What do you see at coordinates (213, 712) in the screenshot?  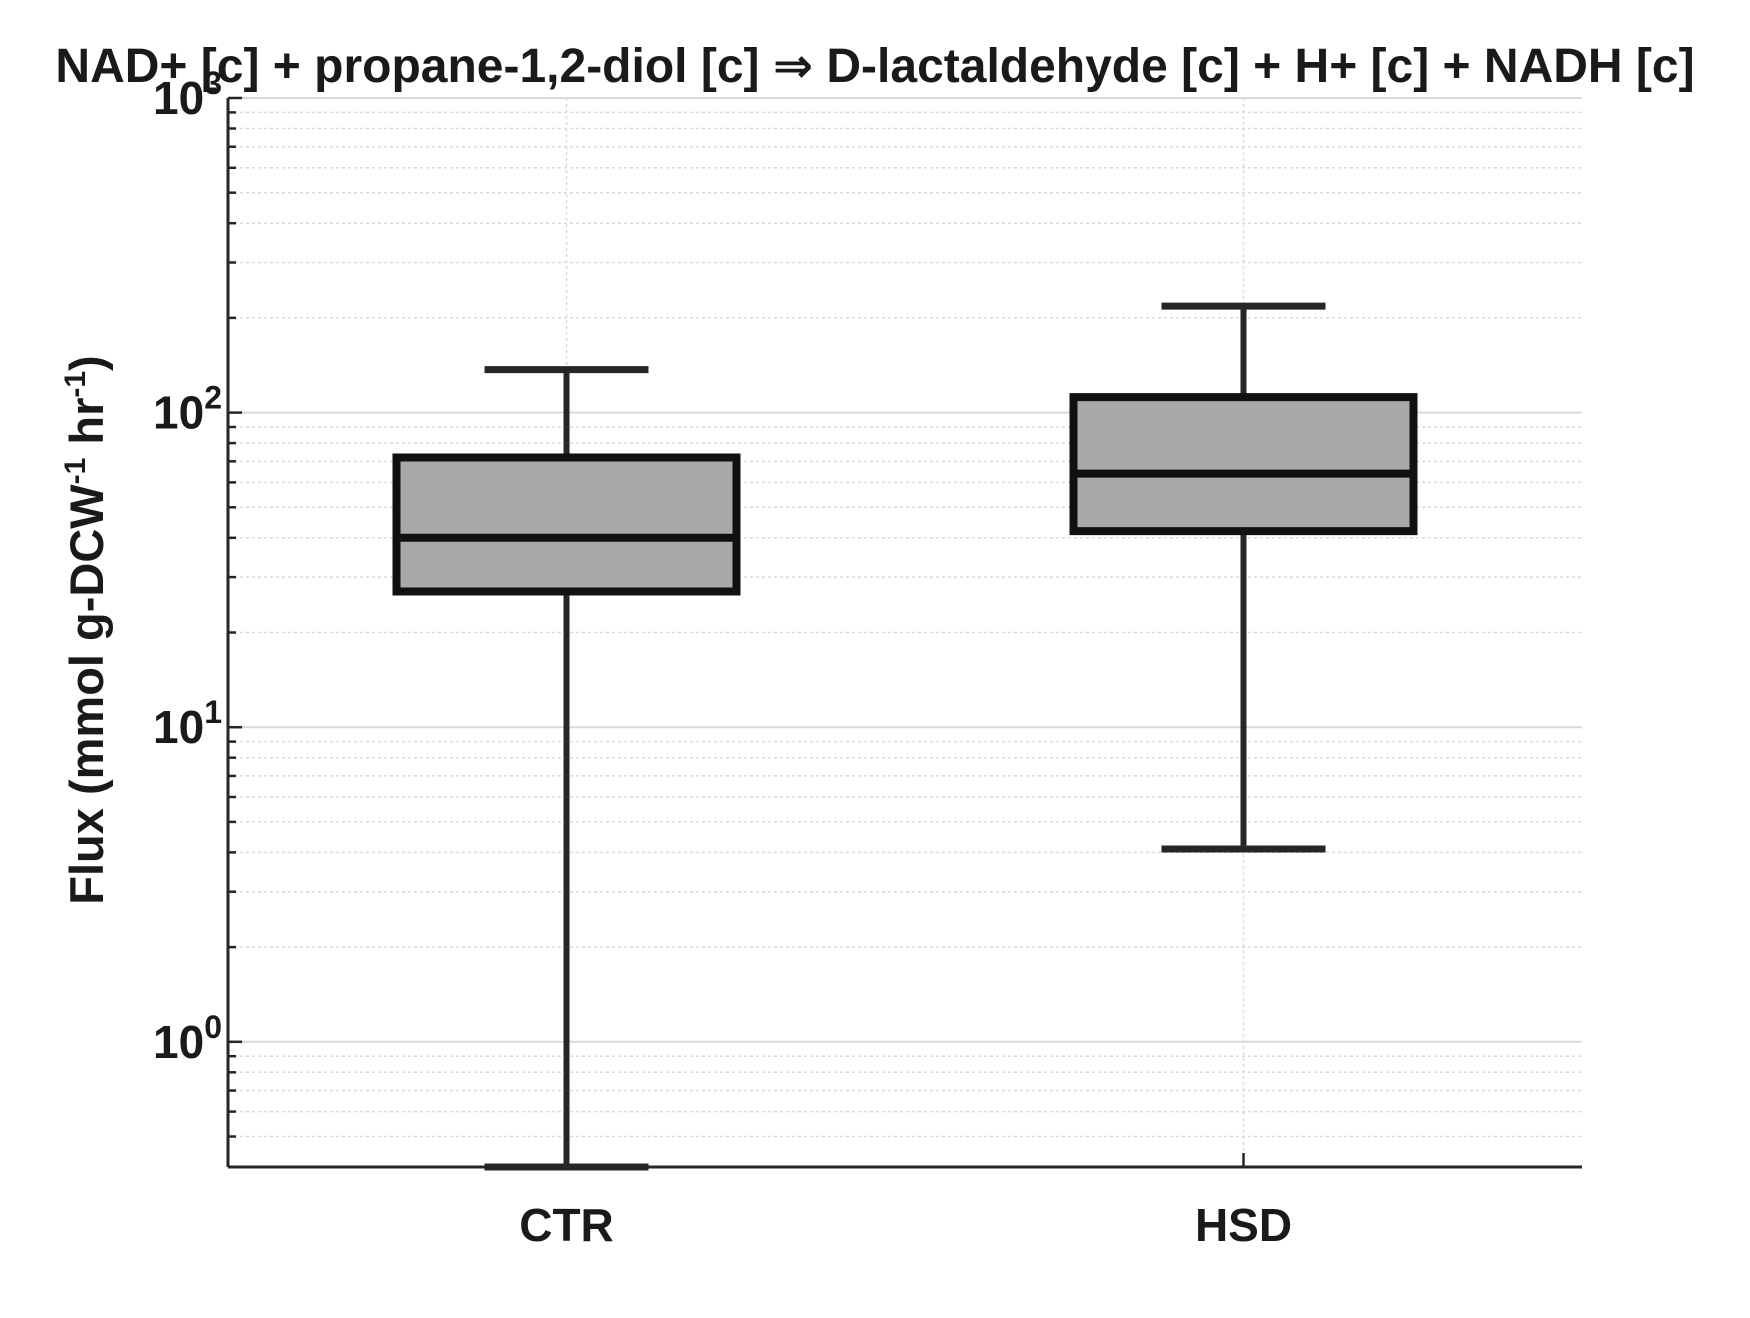 I see `y-tick-label-exponent: 1` at bounding box center [213, 712].